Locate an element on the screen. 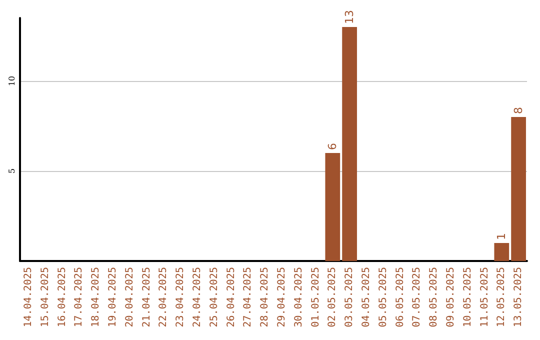 The height and width of the screenshot is (340, 540). x-tick-label: 15.04.2025 is located at coordinates (45, 297).